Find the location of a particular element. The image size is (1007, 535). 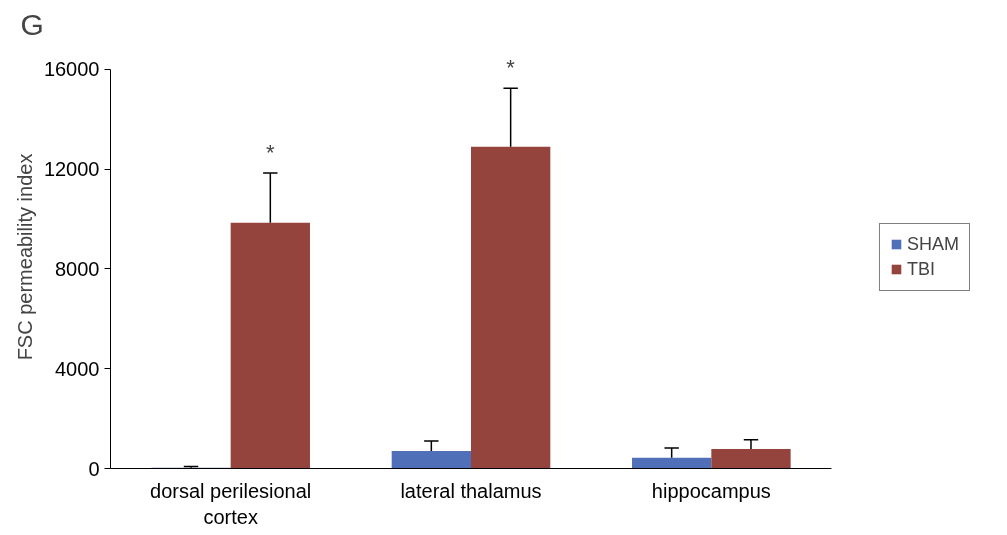

y-tick-label: 0 is located at coordinates (94, 468).